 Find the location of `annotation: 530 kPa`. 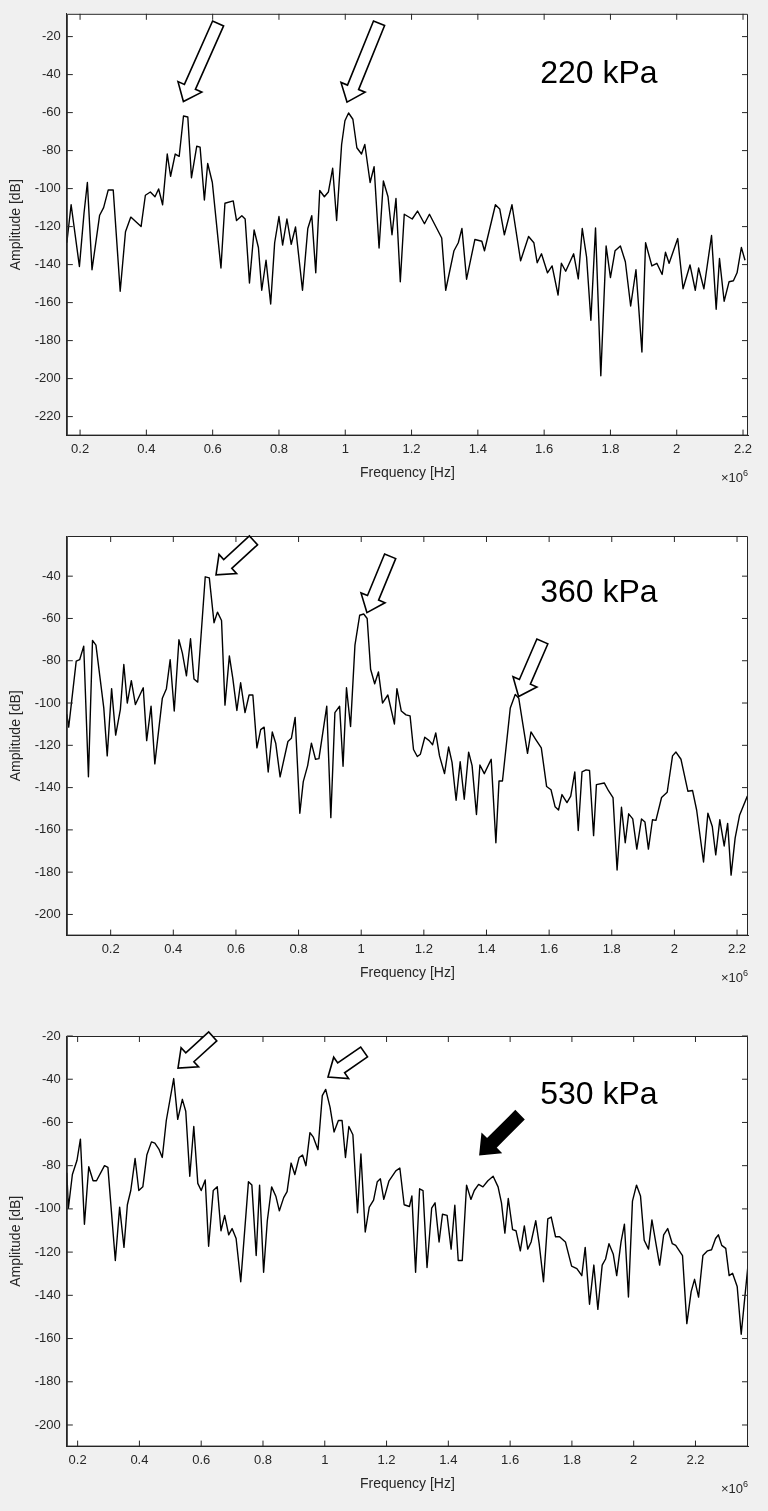

annotation: 530 kPa is located at coordinates (599, 1092).